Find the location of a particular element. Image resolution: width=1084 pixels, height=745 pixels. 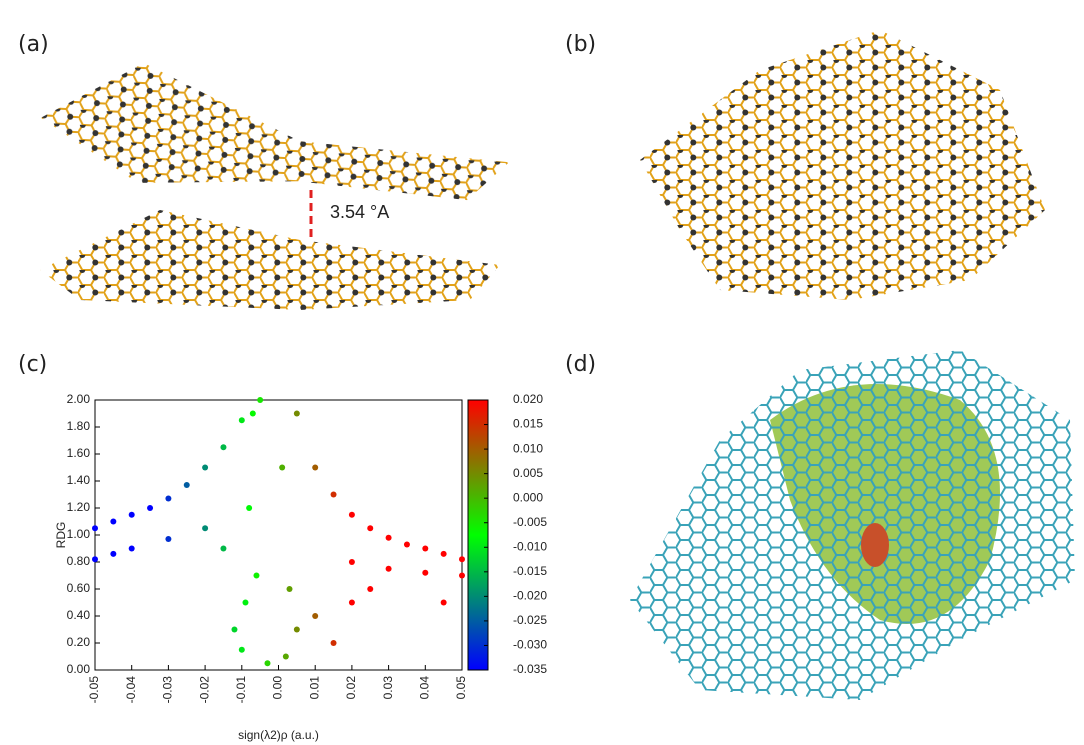

x-tick-label: -0.04 is located at coordinates (131, 690).